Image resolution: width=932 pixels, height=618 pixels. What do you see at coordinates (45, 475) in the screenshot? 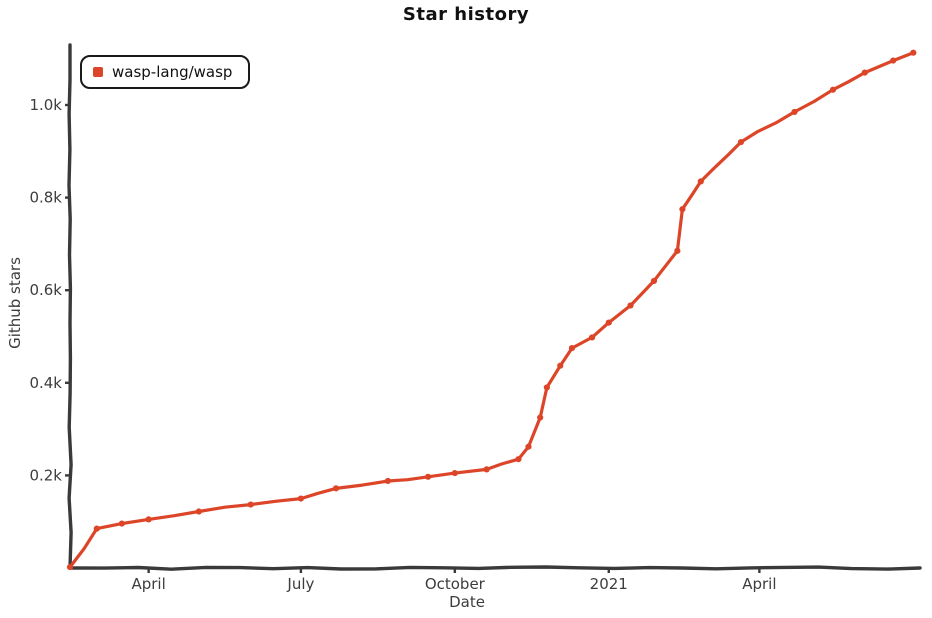
I see `y-tick-label: 0.2k` at bounding box center [45, 475].